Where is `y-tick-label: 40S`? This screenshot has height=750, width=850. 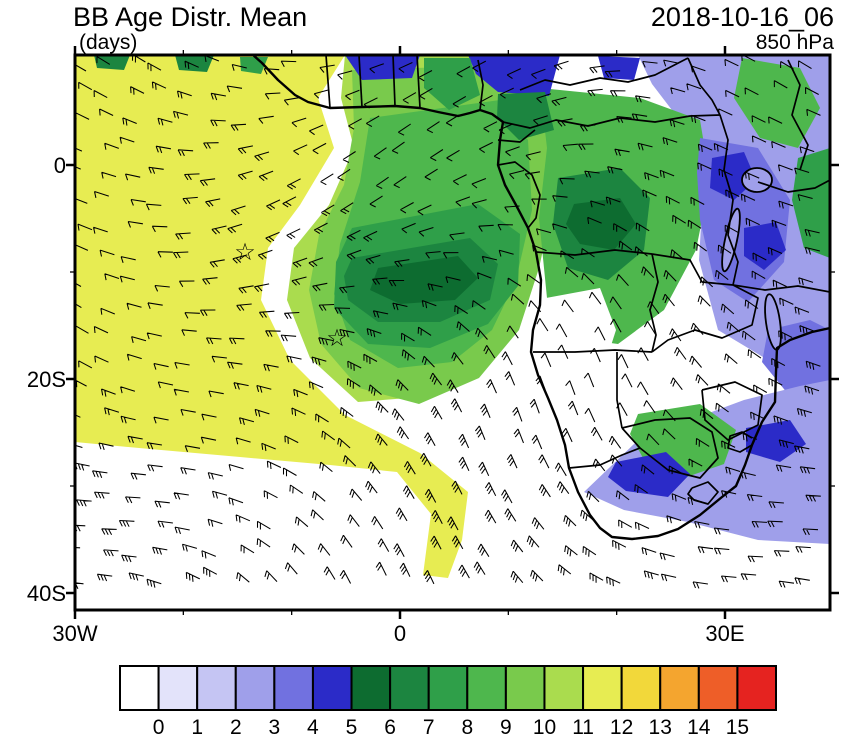 y-tick-label: 40S is located at coordinates (46, 593).